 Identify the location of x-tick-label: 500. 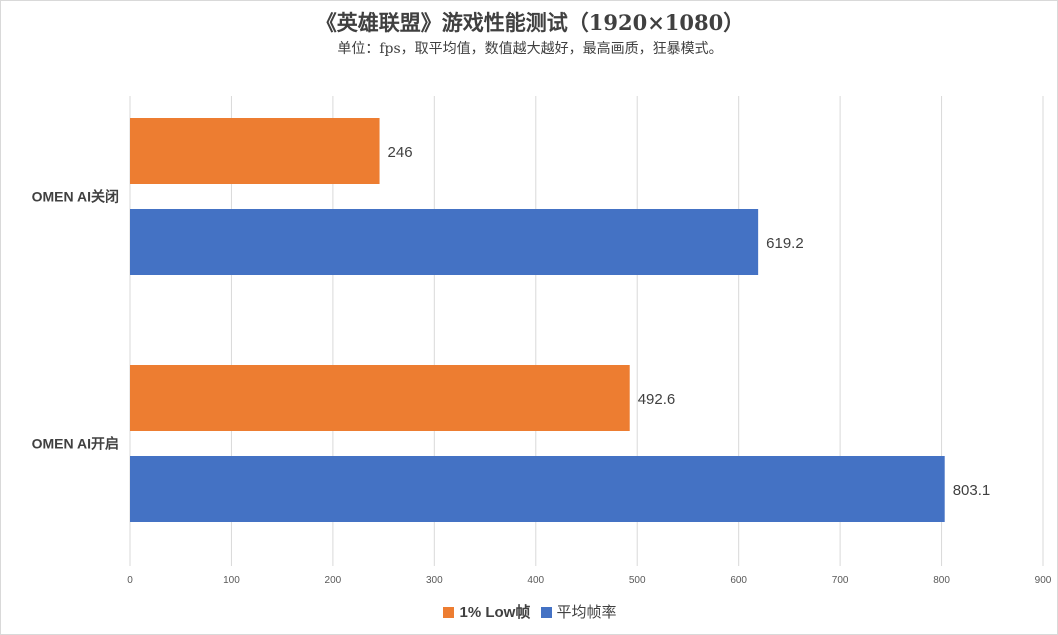
(637, 580).